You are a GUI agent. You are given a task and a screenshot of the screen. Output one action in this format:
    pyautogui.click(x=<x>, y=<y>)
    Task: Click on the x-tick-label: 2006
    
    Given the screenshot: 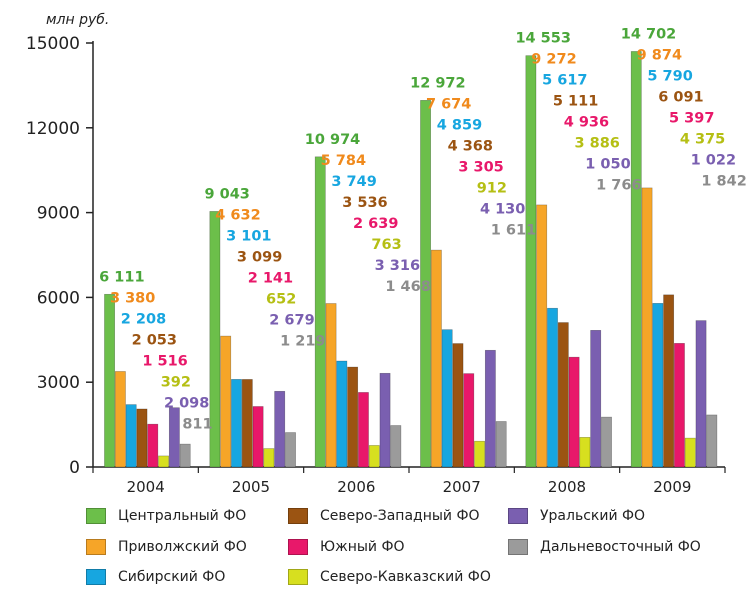 What is the action you would take?
    pyautogui.click(x=356, y=487)
    